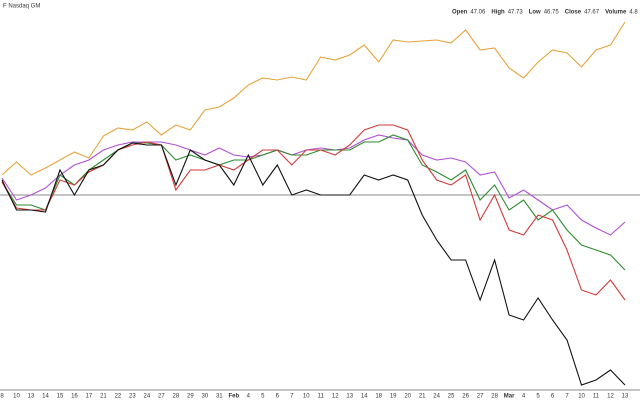 This screenshot has height=400, width=640. What do you see at coordinates (2, 397) in the screenshot?
I see `x-tick-label: 8` at bounding box center [2, 397].